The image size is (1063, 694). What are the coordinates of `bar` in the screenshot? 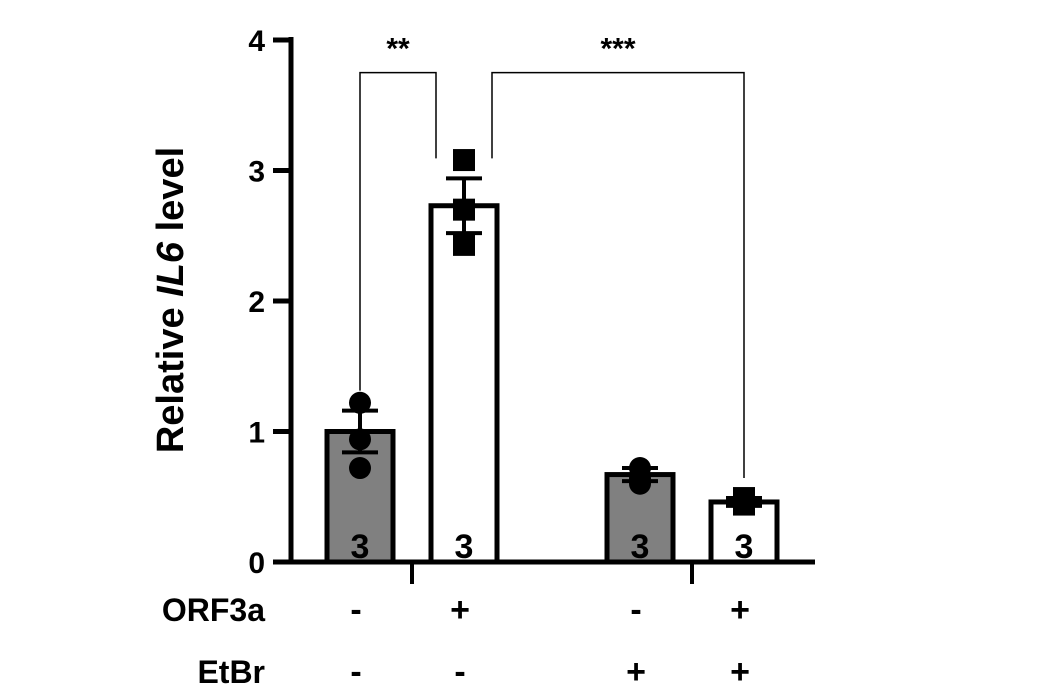 It's located at (464, 384).